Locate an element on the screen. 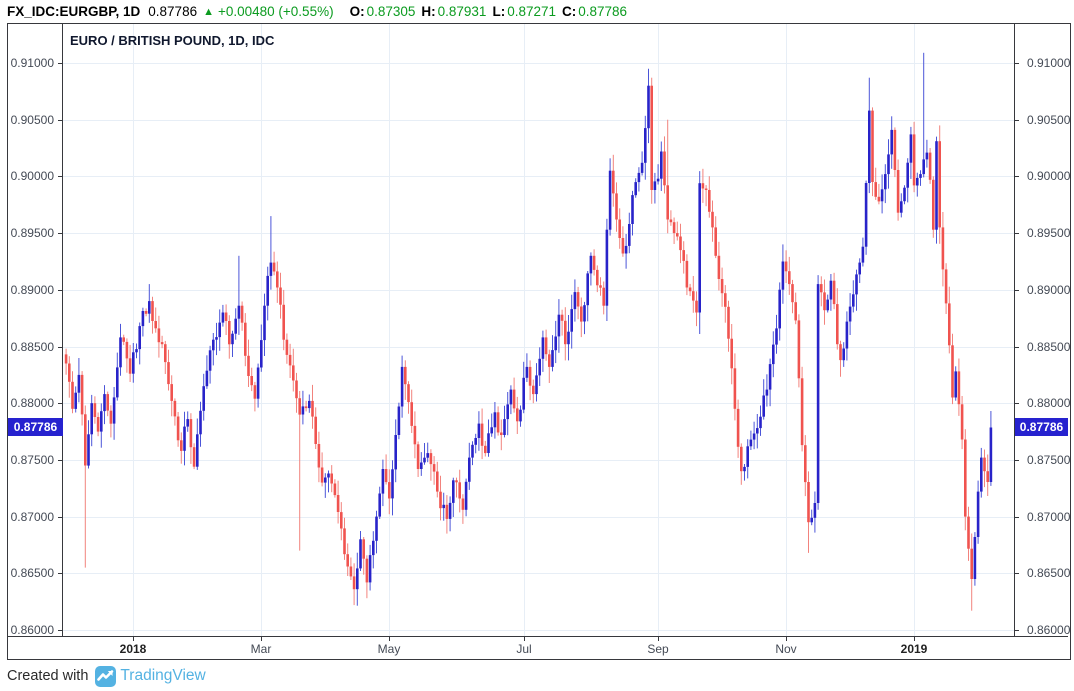 This screenshot has height=691, width=1074. attribution-footer: Created with TradingView is located at coordinates (106, 676).